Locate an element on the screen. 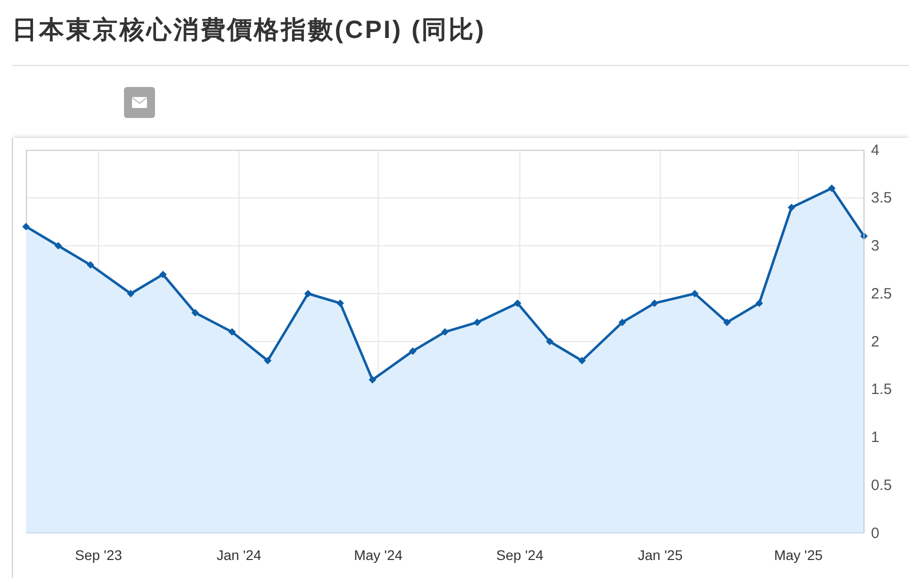 This screenshot has height=578, width=909. chart-title: 日本東京核心消費價格指數(CPI) (同比) is located at coordinates (249, 30).